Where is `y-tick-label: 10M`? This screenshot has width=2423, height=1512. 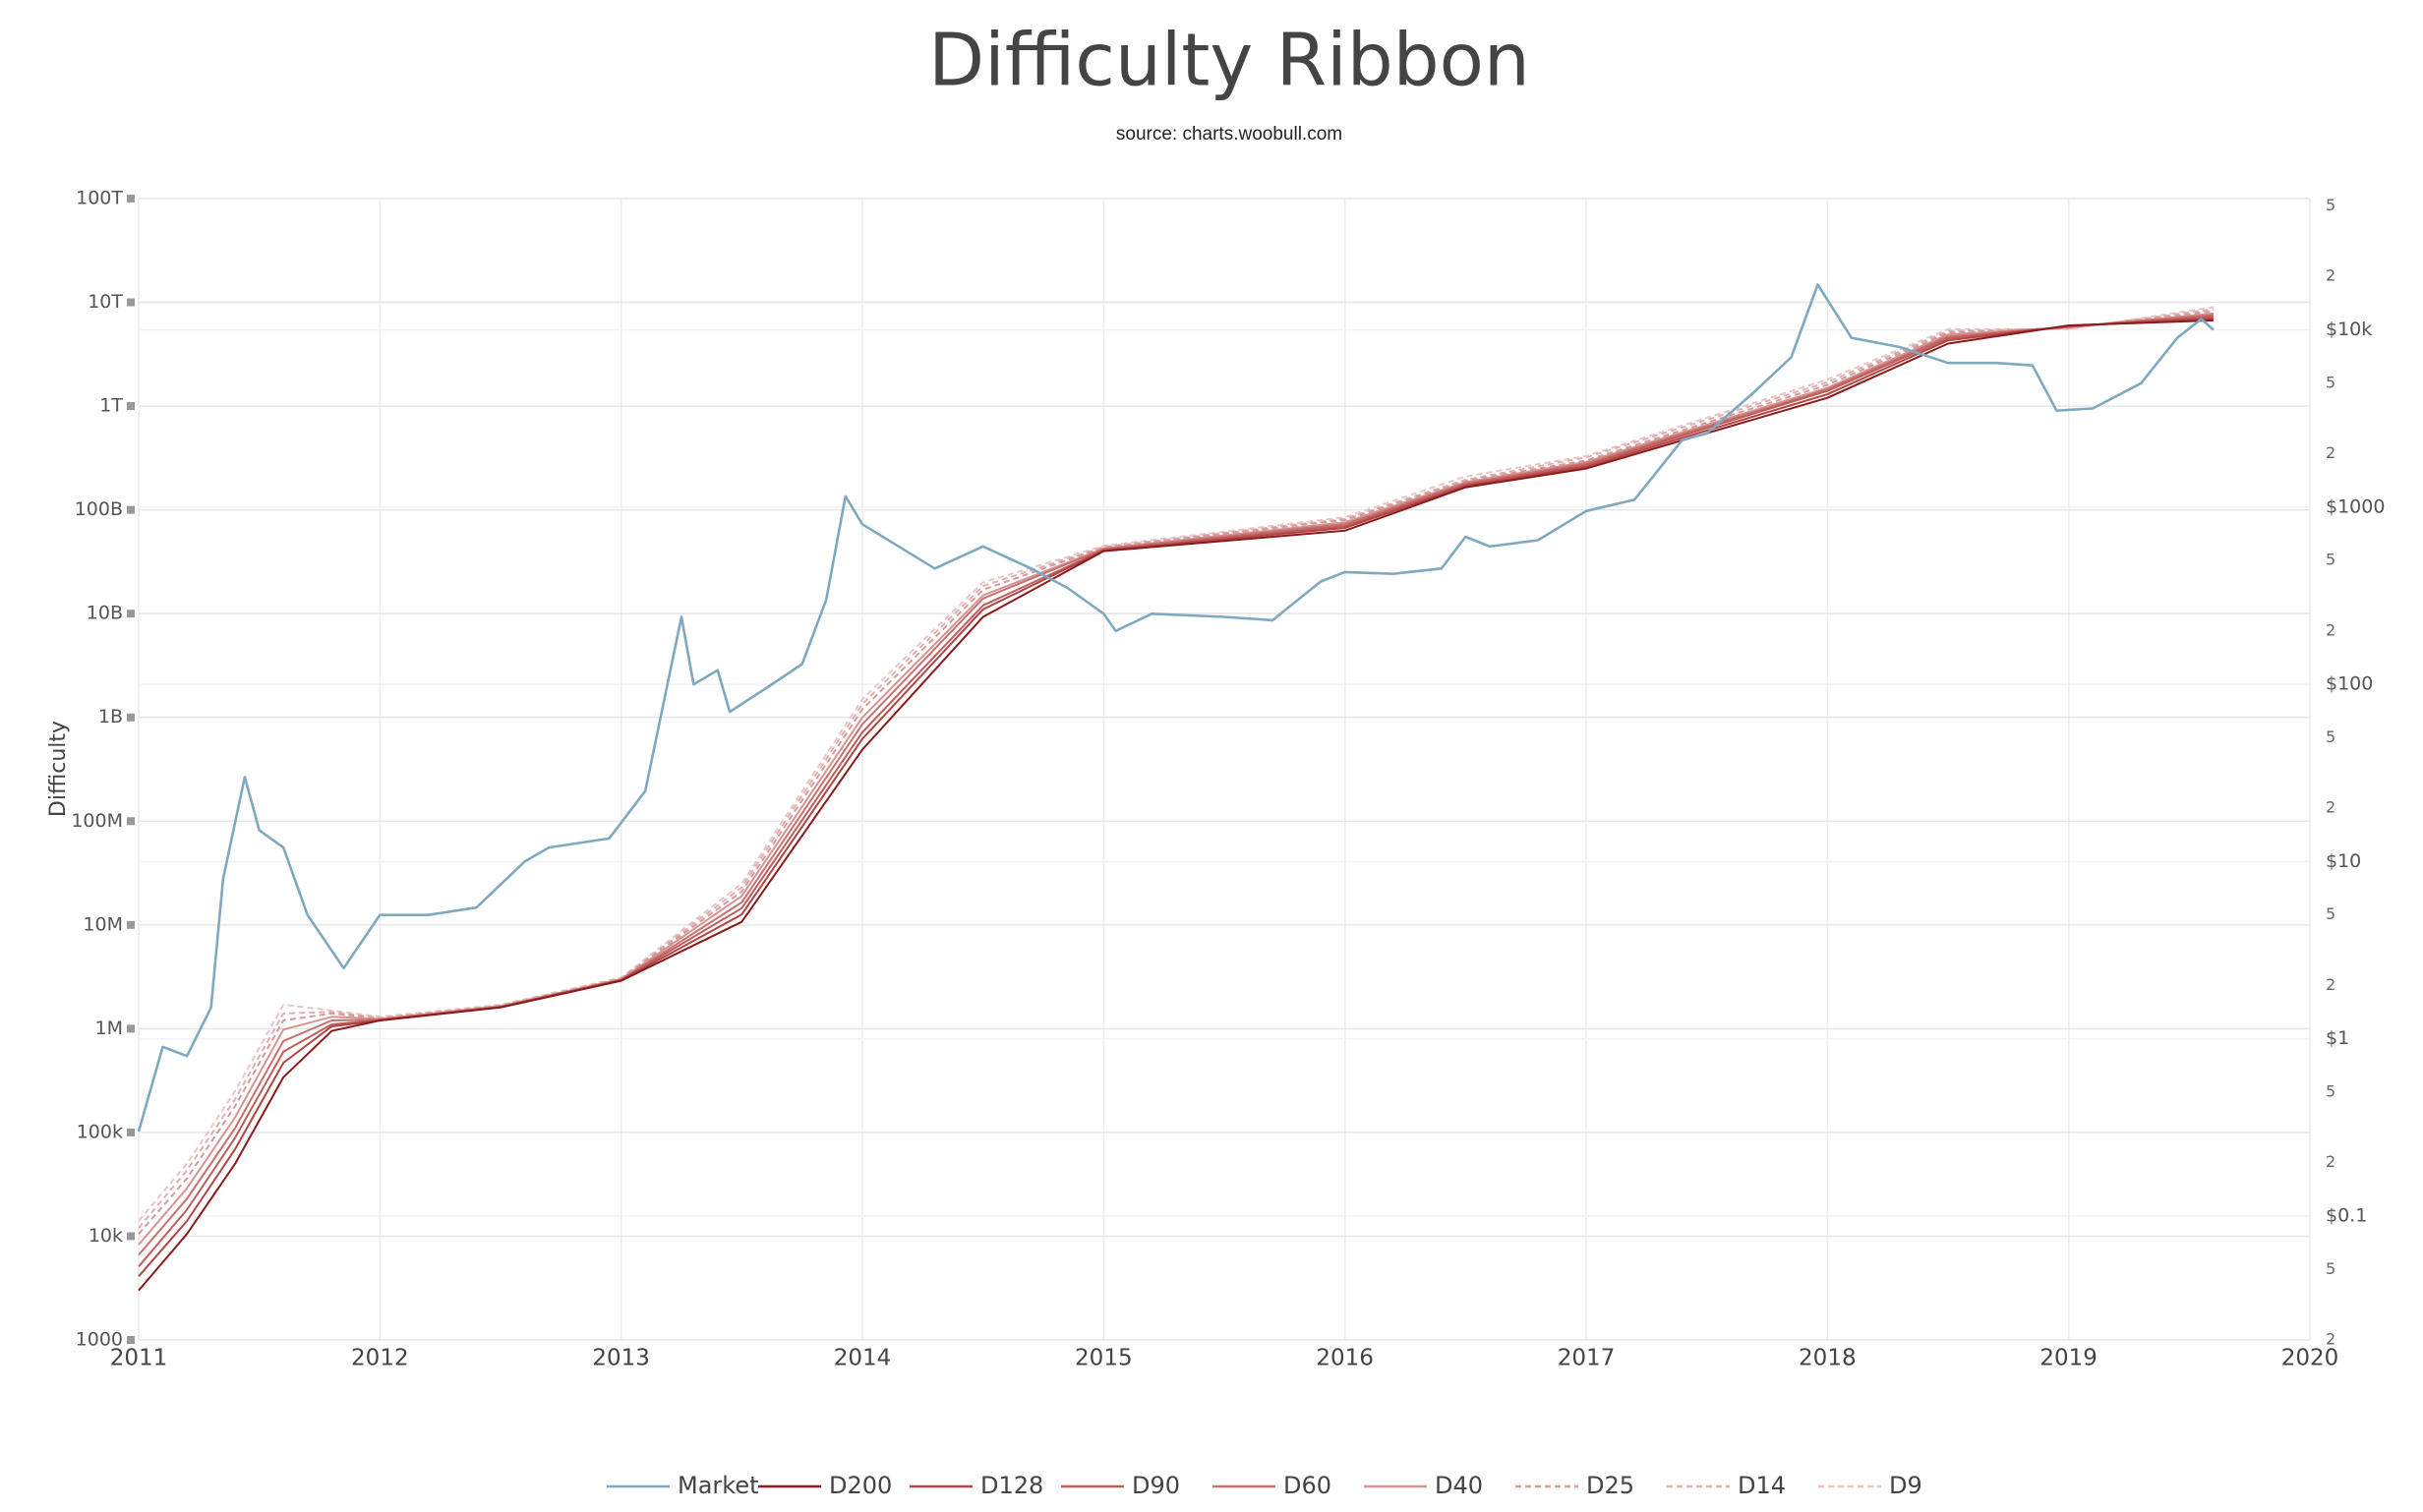
y-tick-label: 10M is located at coordinates (103, 924).